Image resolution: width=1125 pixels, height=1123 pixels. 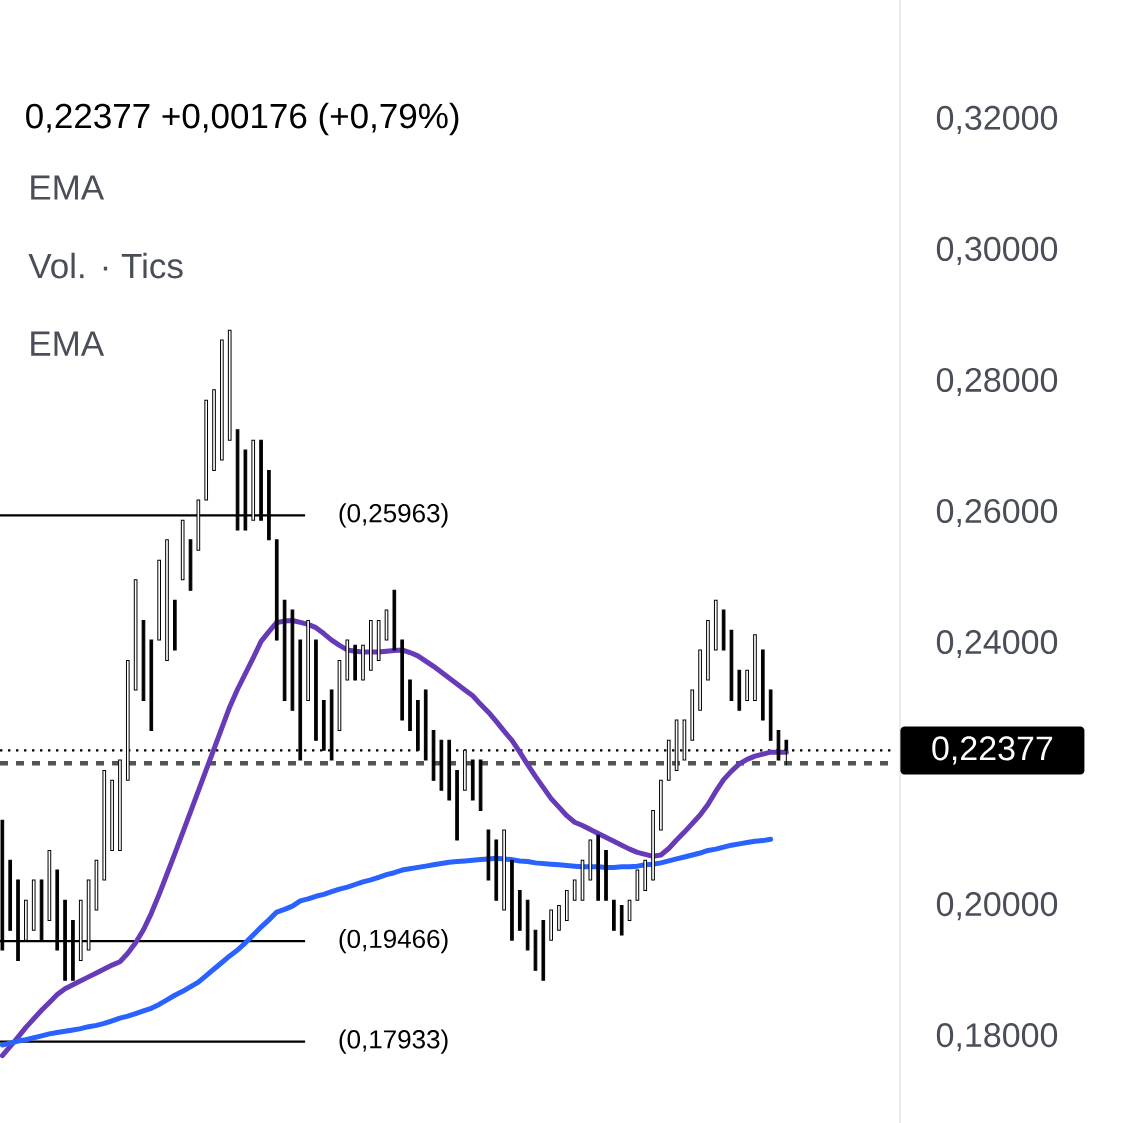 I want to click on y-tick-label: 0,18000, so click(x=997, y=1037).